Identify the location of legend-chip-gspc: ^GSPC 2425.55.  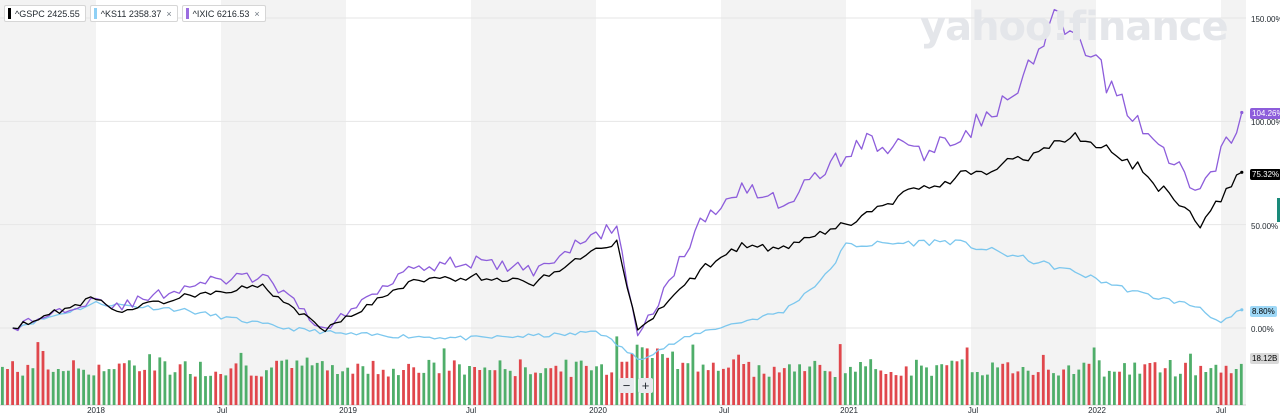
(45, 13).